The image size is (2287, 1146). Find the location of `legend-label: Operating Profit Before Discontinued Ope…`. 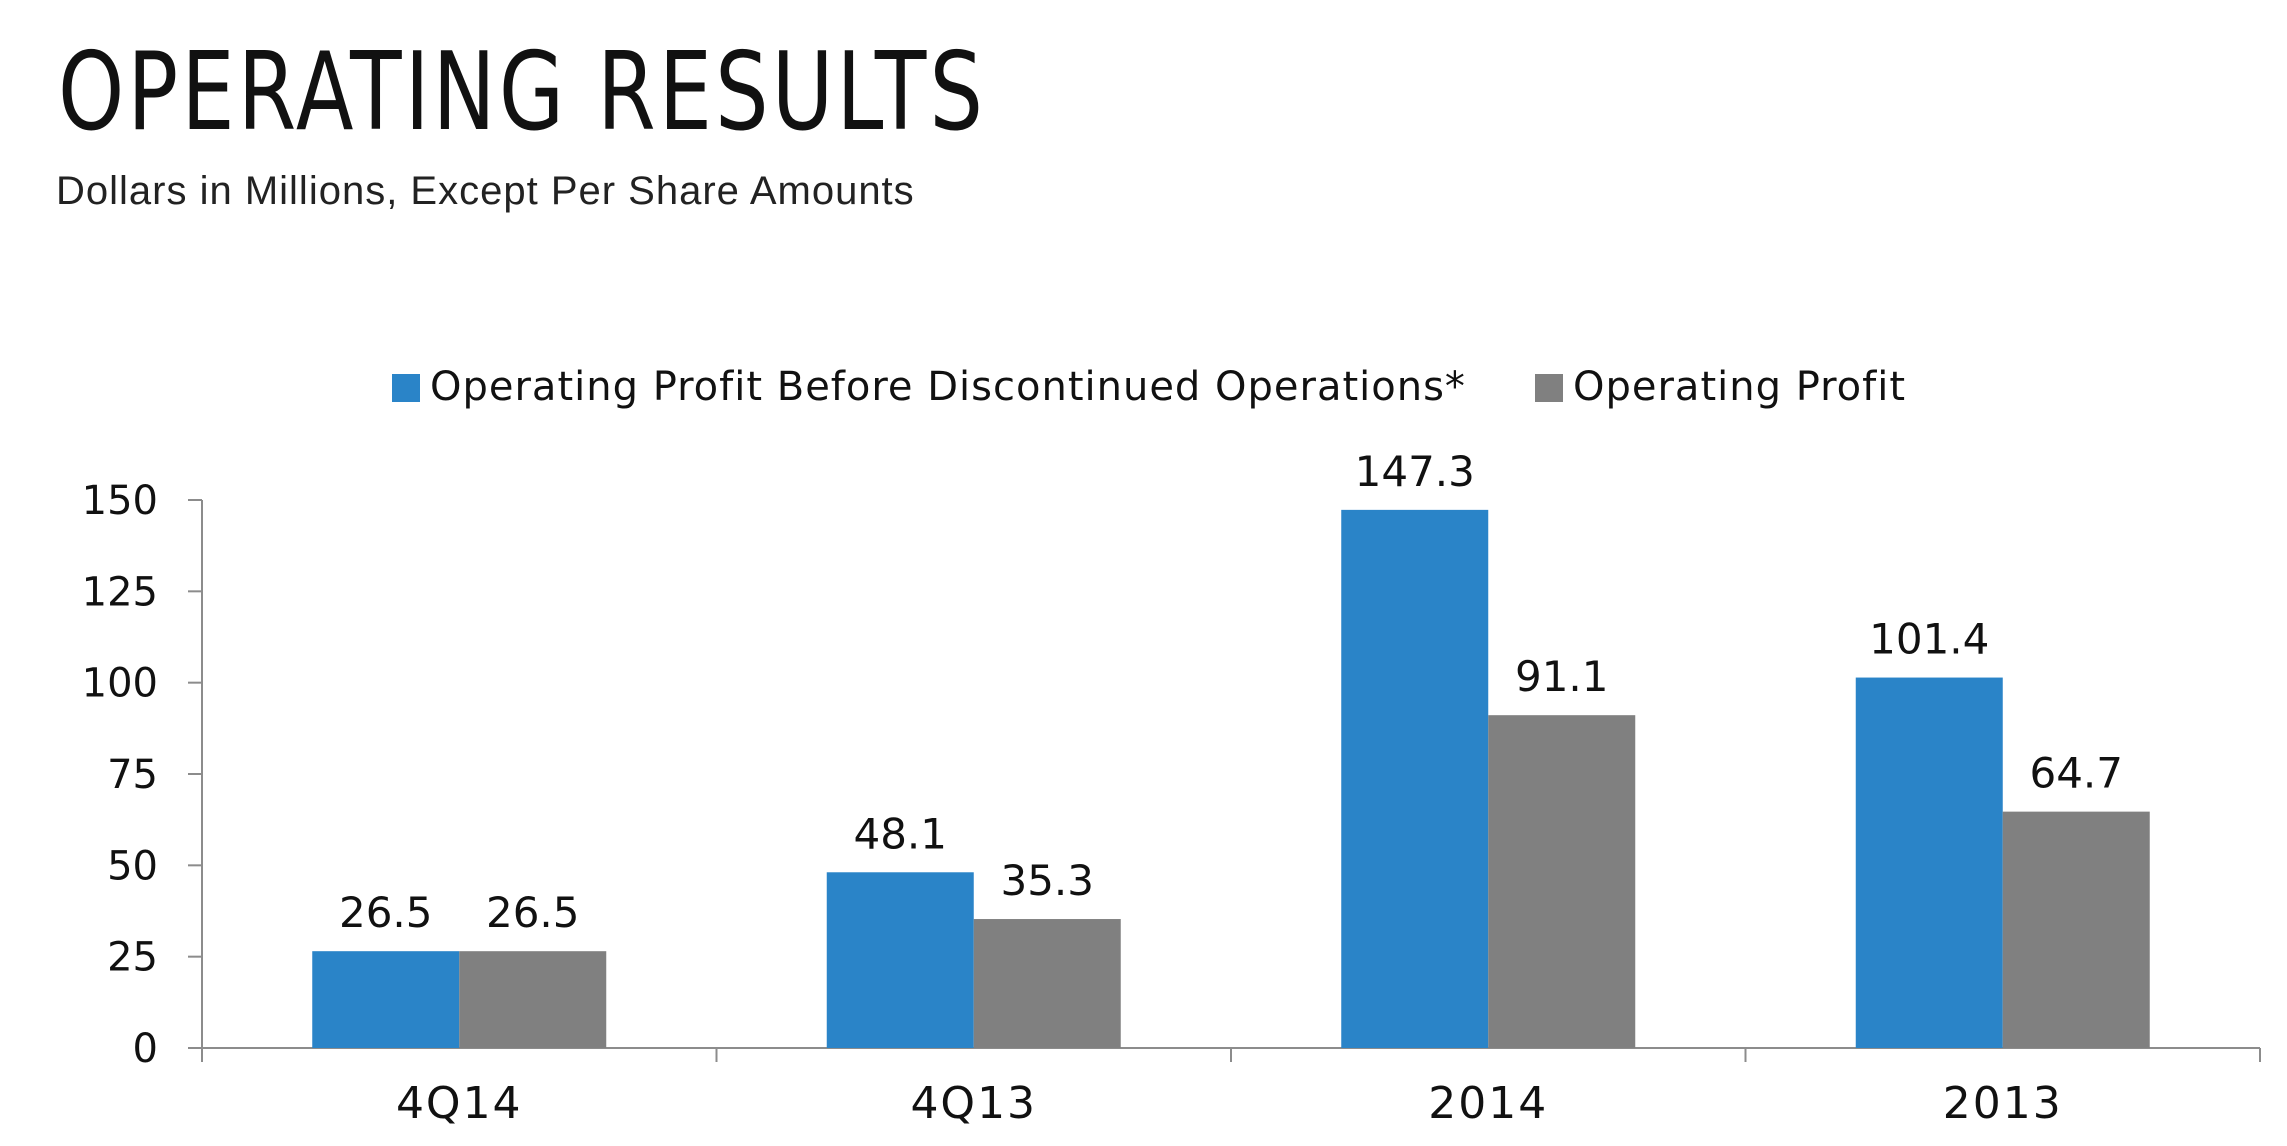

legend-label: Operating Profit Before Discontinued Ope… is located at coordinates (948, 387).